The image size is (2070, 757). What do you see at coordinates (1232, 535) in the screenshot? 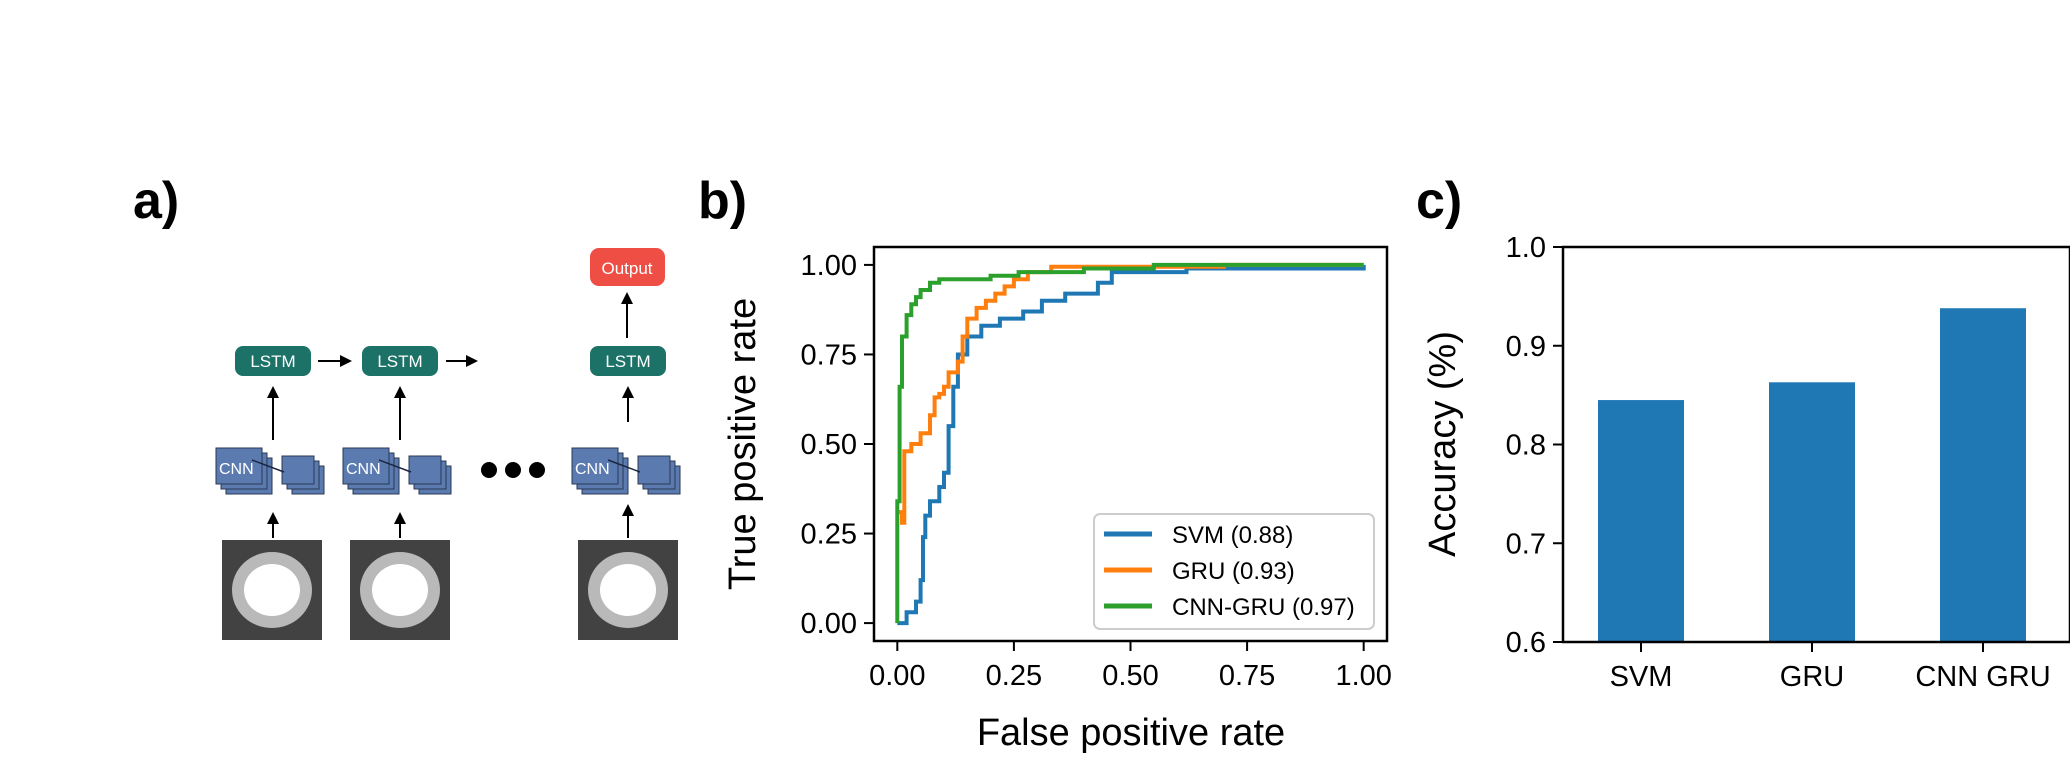
I see `legend-label-svm: SVM (0.88)` at bounding box center [1232, 535].